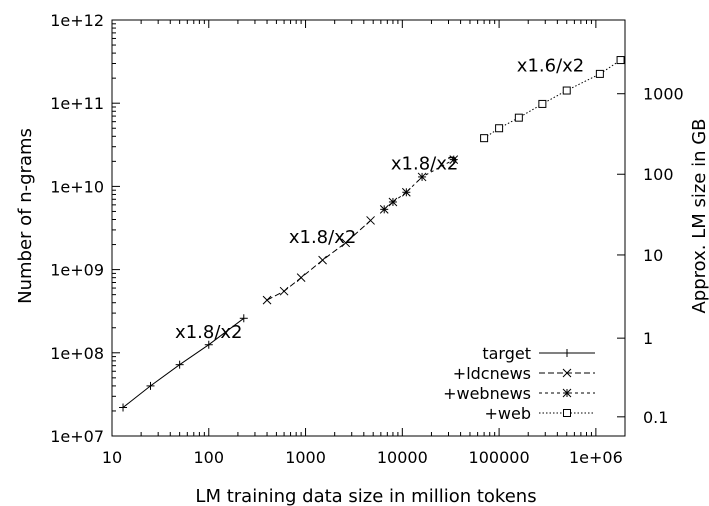  I want to click on series-ldcnews, so click(318, 260).